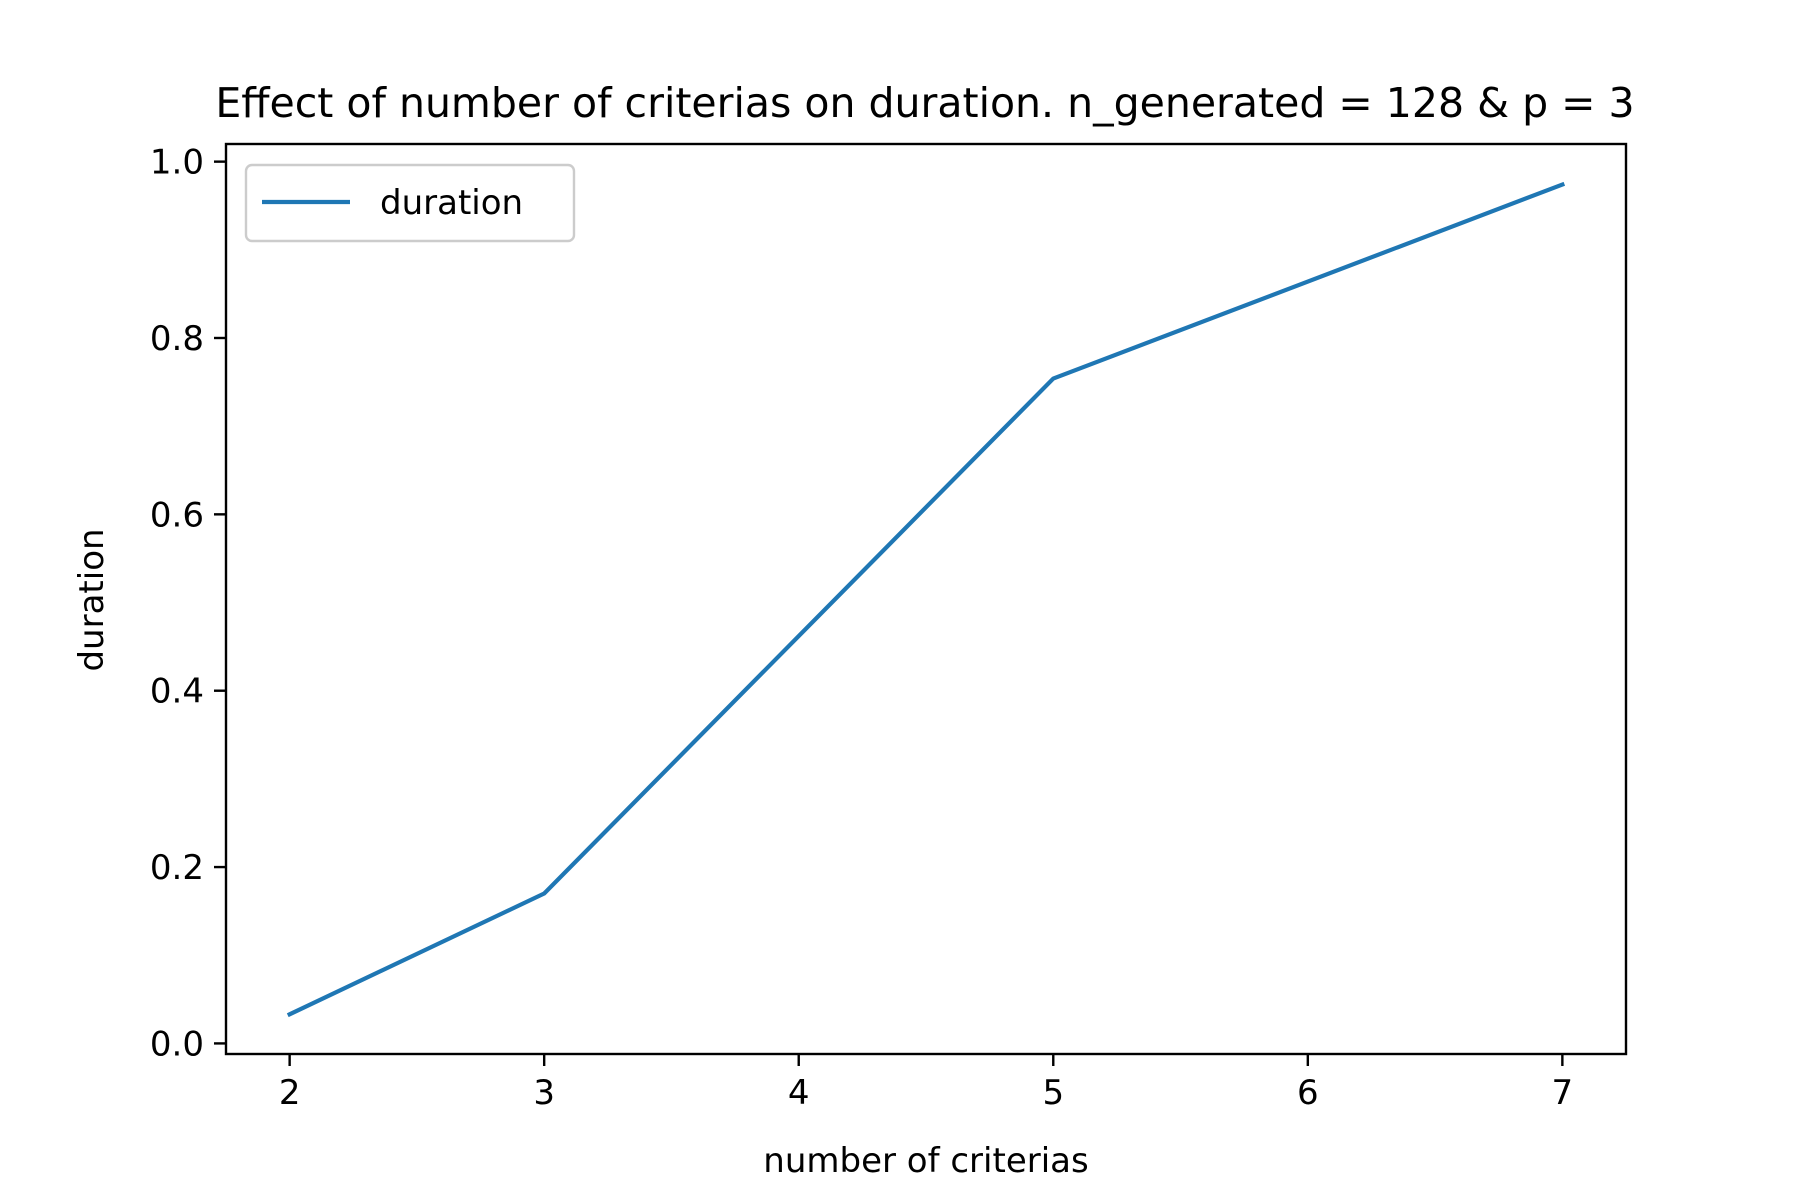 The height and width of the screenshot is (1200, 1800). I want to click on legend-frame, so click(410, 203).